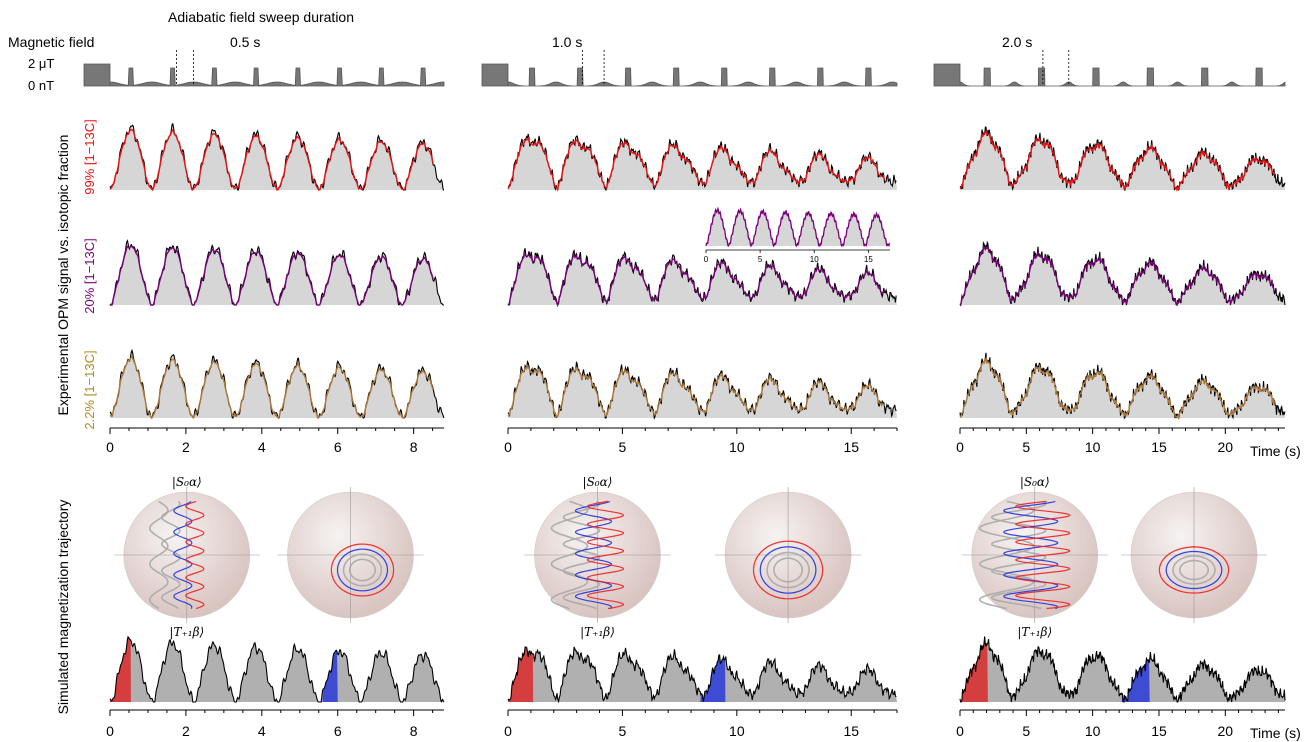 The width and height of the screenshot is (1308, 742). Describe the element at coordinates (1017, 42) in the screenshot. I see `sweep-label-2.0: 2.0 s` at that location.